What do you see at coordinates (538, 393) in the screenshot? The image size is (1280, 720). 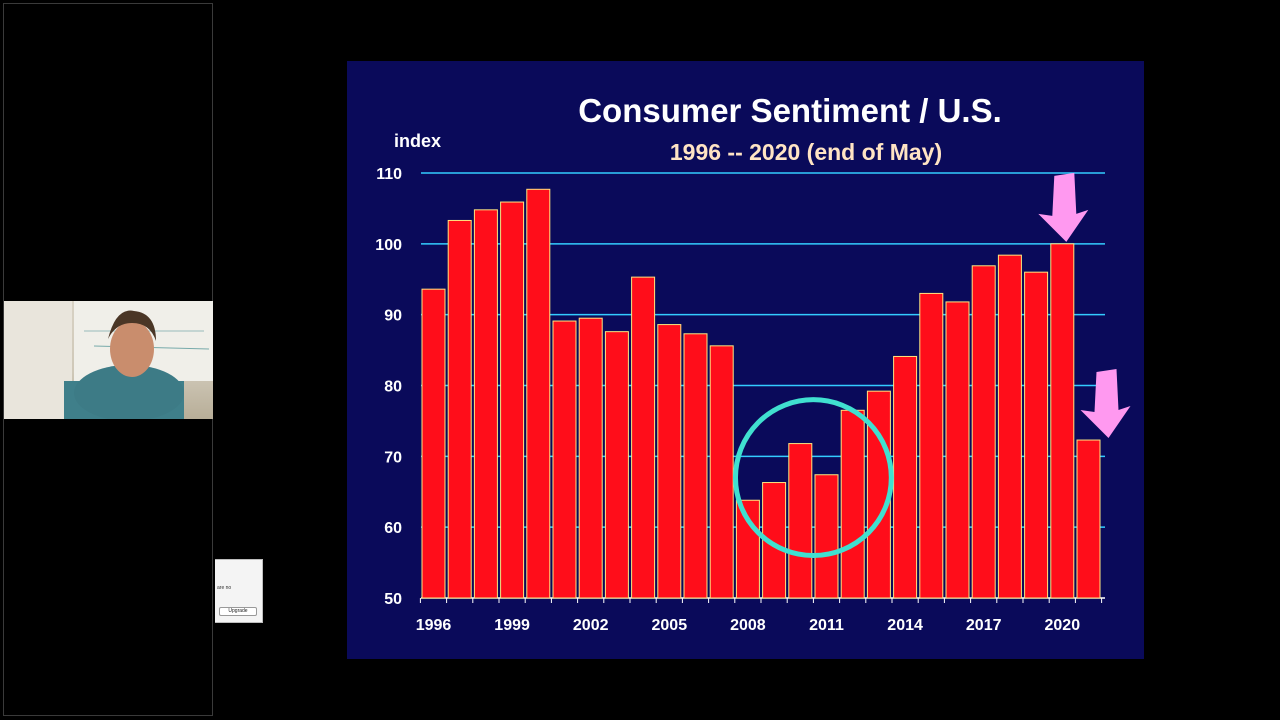 I see `bar-2000` at bounding box center [538, 393].